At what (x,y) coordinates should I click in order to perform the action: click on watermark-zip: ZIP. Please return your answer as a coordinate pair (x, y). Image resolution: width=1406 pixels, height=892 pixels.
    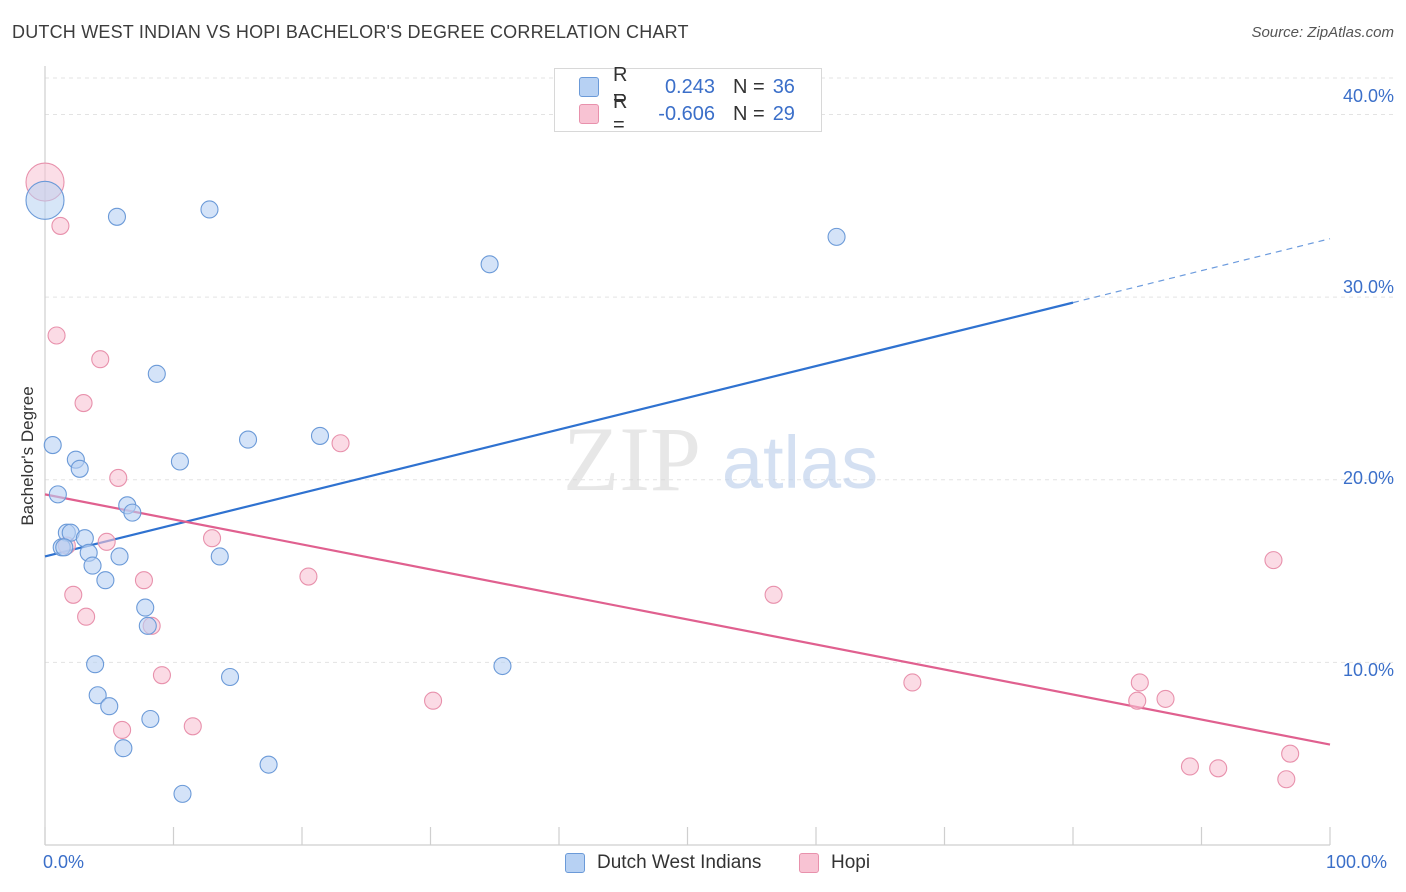
    Looking at the image, I should click on (632, 459).